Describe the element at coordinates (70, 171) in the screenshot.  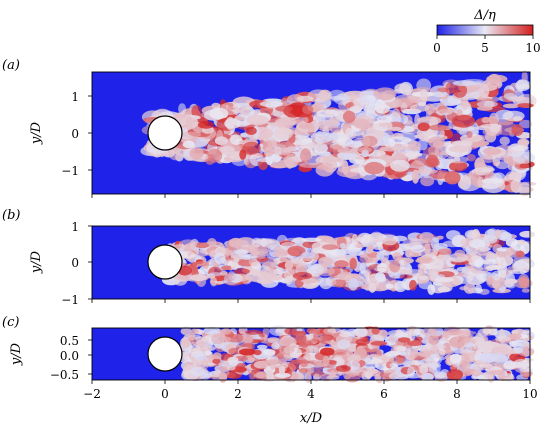
I see `panel-a-ytick-label: −1` at that location.